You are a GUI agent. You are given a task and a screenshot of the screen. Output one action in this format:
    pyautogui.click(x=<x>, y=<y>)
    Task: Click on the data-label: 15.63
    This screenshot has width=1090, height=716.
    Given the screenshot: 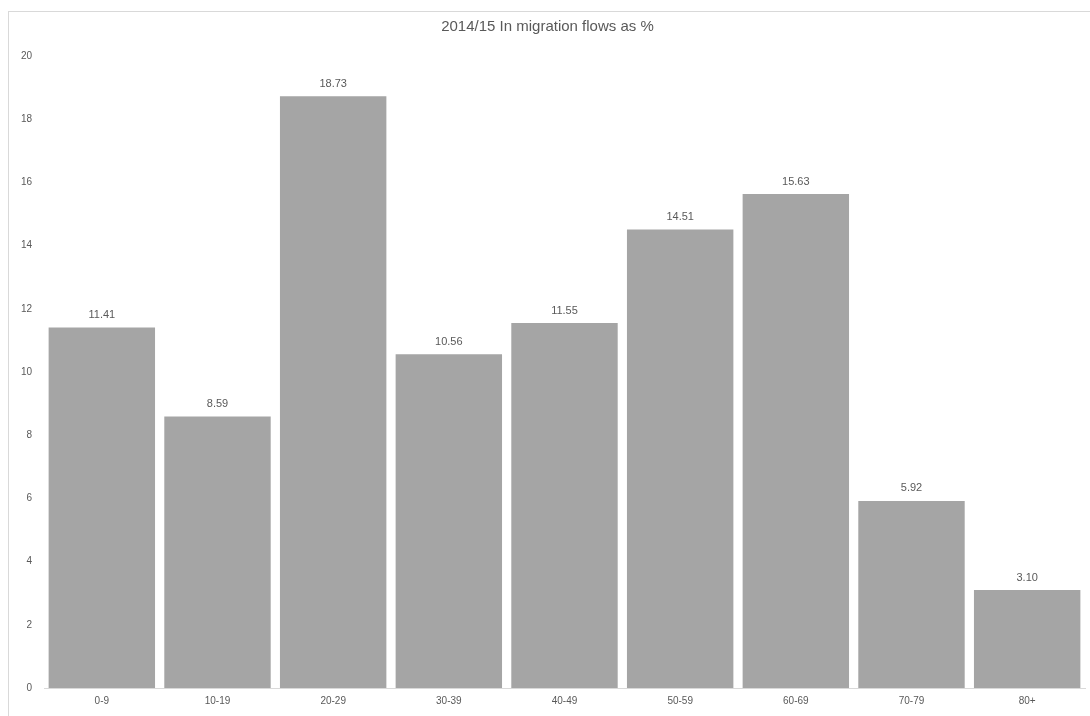 What is the action you would take?
    pyautogui.click(x=796, y=180)
    